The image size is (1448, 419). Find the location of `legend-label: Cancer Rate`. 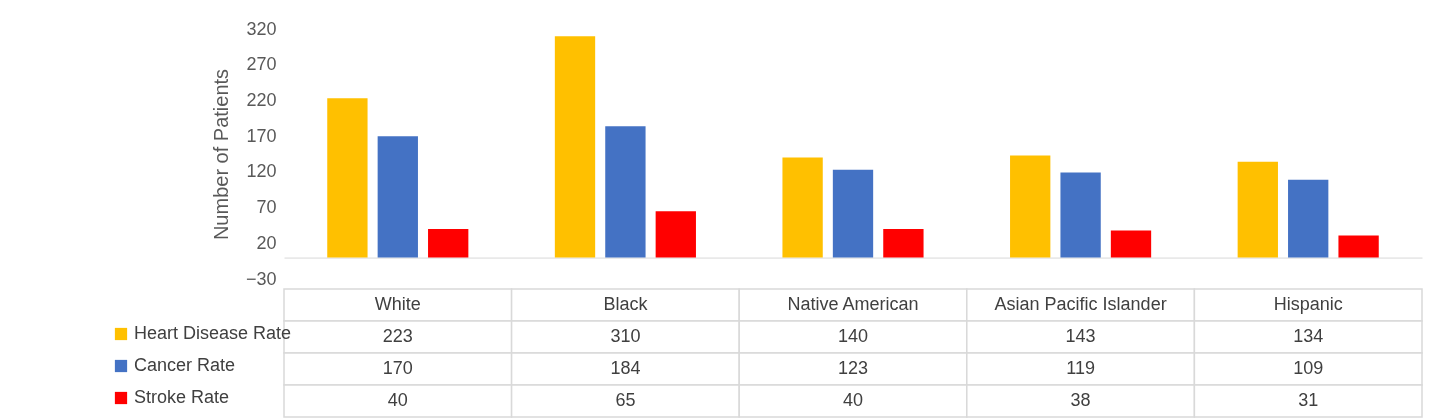

legend-label: Cancer Rate is located at coordinates (185, 365).